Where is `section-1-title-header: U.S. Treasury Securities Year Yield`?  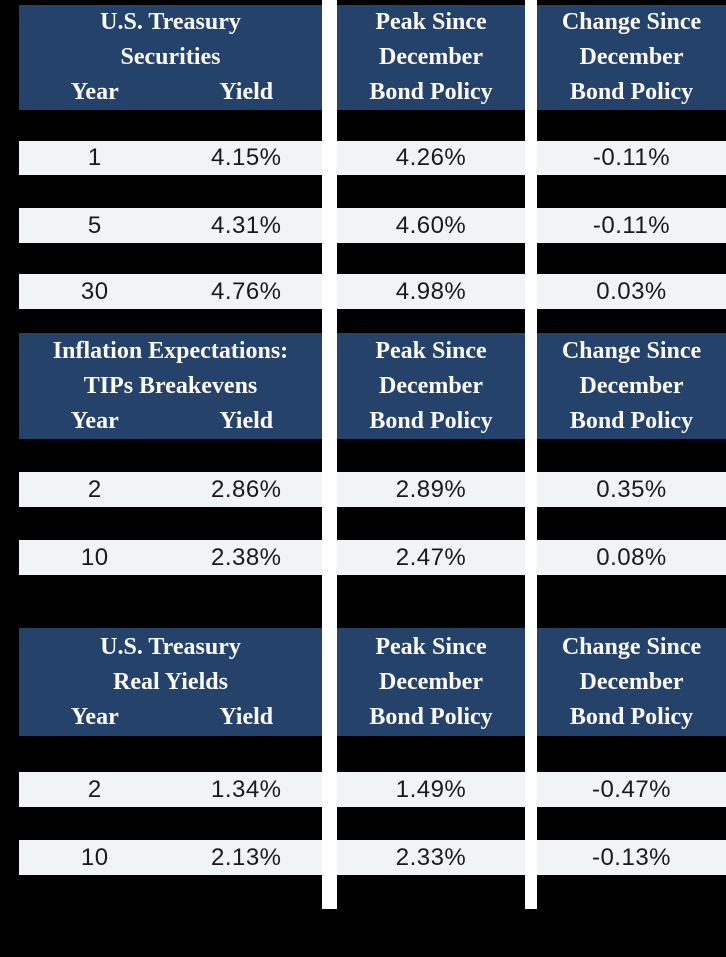 section-1-title-header: U.S. Treasury Securities Year Yield is located at coordinates (170, 57).